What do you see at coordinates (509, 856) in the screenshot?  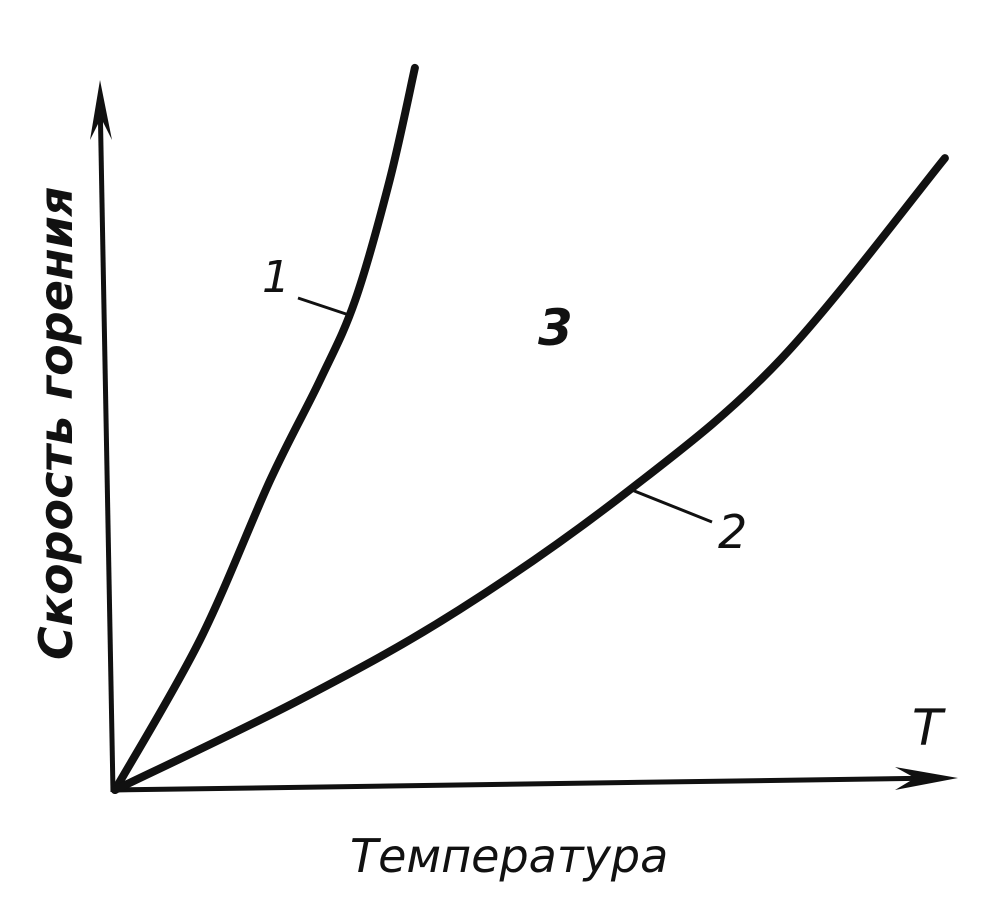 I see `x-axis-label: Температура` at bounding box center [509, 856].